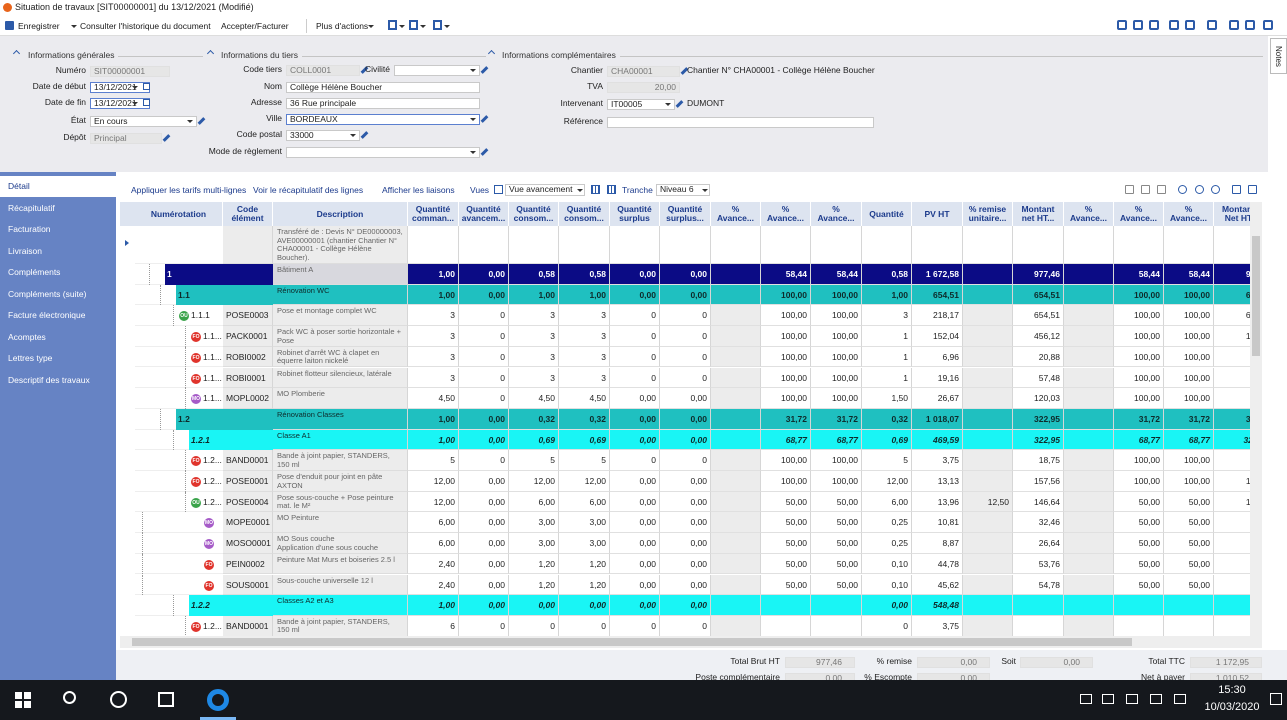 This screenshot has height=720, width=1287. Describe the element at coordinates (1278, 56) in the screenshot. I see `notes-tab: Notes` at that location.